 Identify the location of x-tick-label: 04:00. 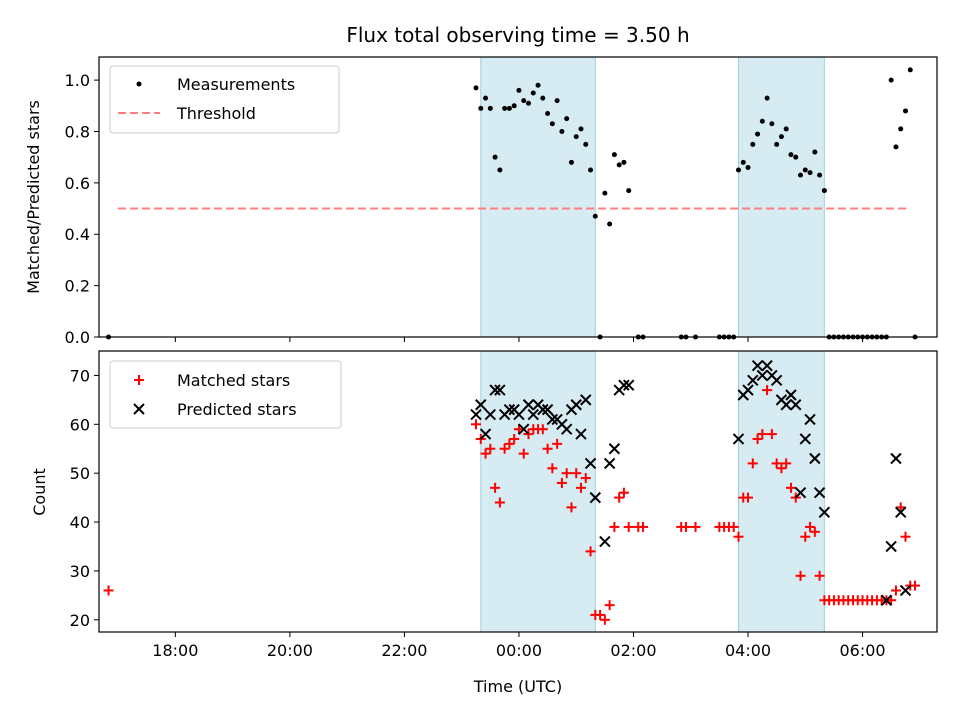
(748, 650).